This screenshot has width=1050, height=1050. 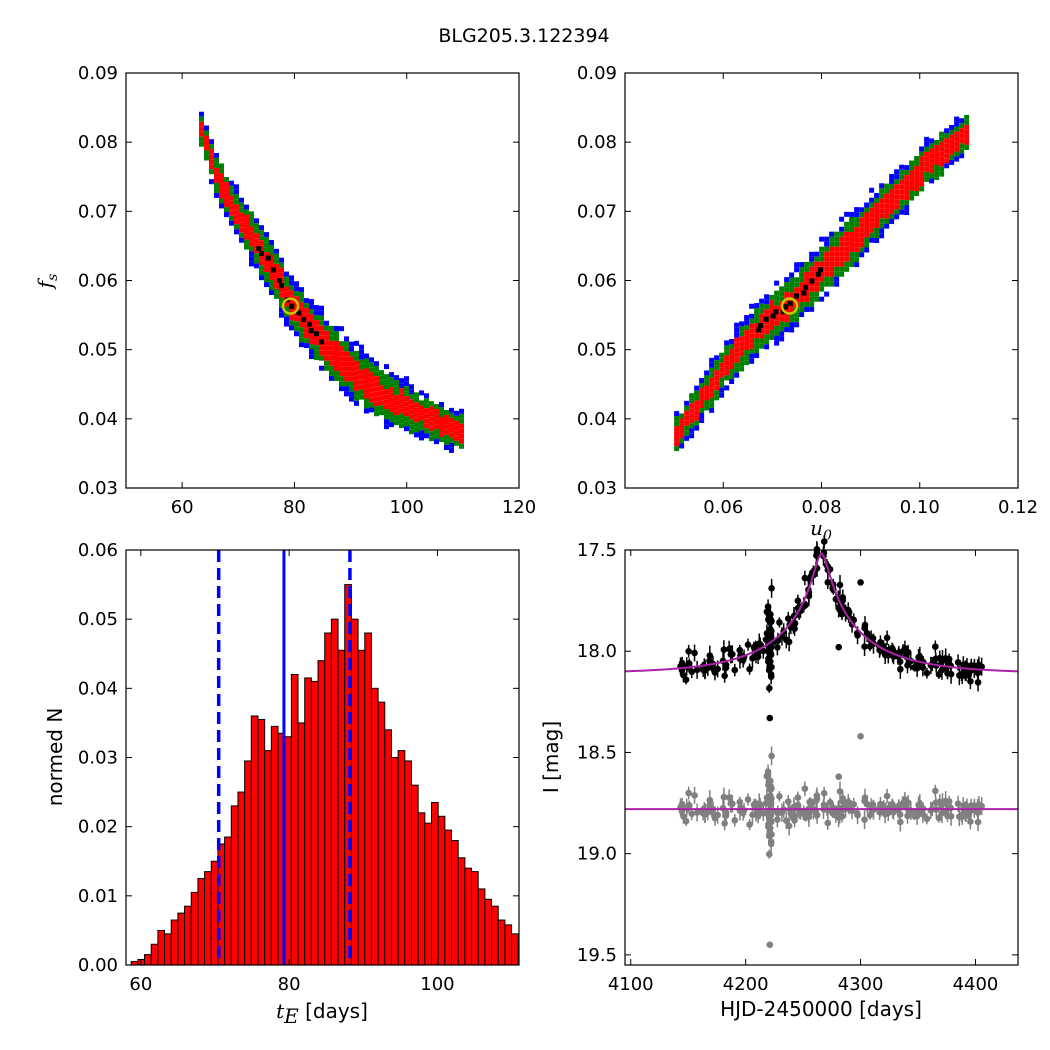 I want to click on panel-te-fs-xtick-label: 80, so click(x=294, y=507).